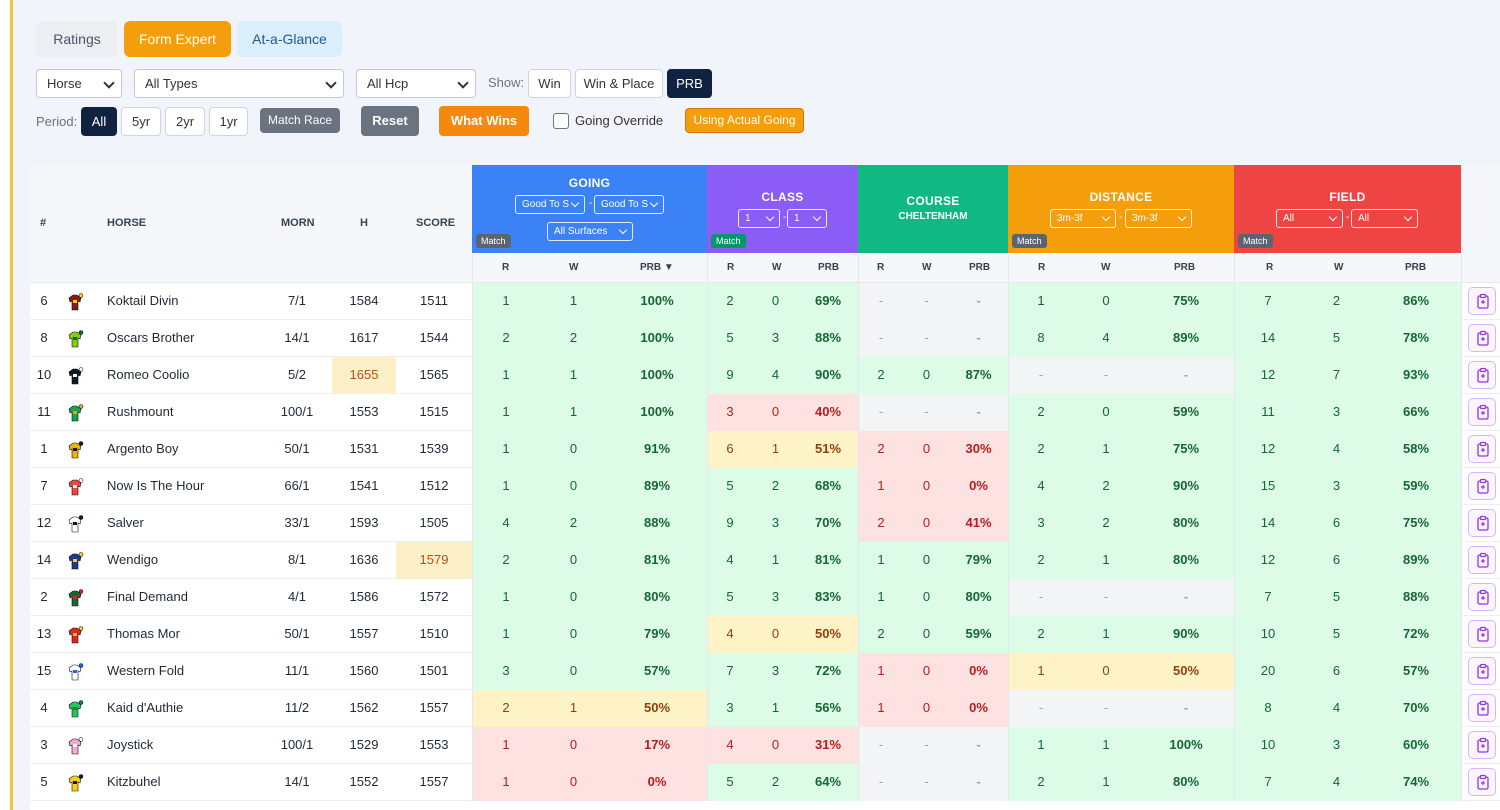 Image resolution: width=1500 pixels, height=810 pixels. What do you see at coordinates (416, 83) in the screenshot?
I see `hcp-select: All Hcp` at bounding box center [416, 83].